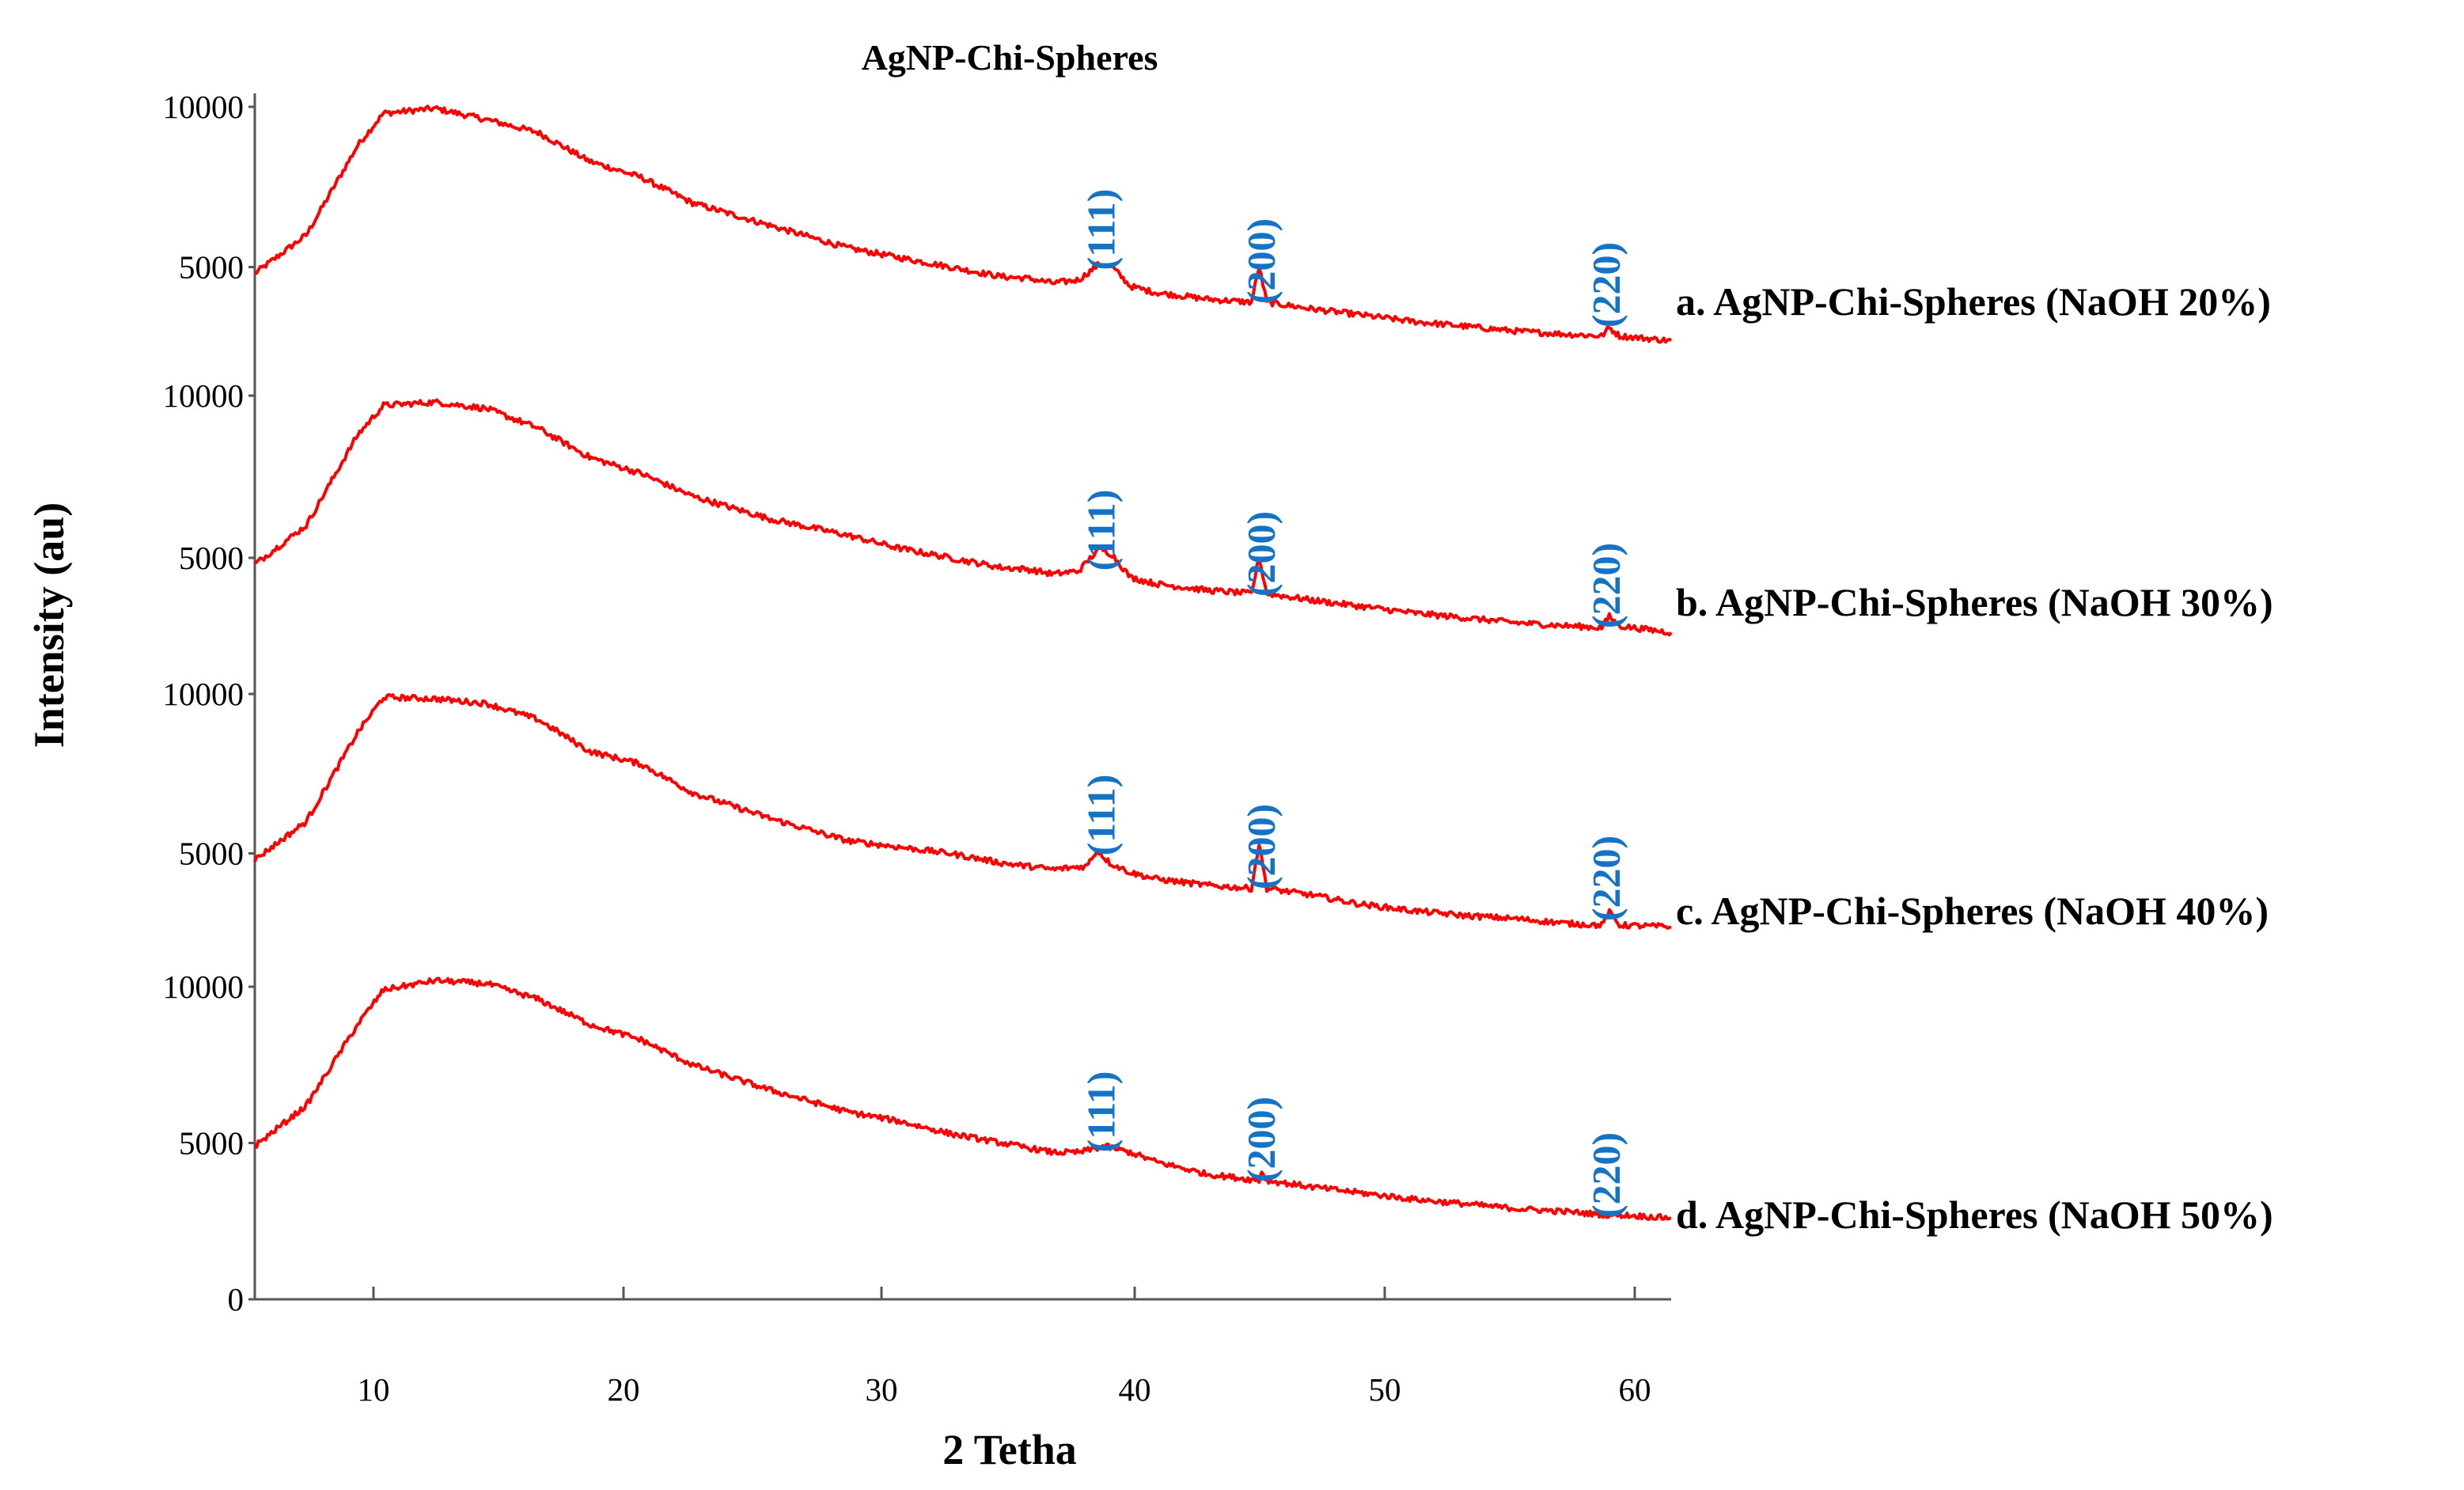 This screenshot has height=1490, width=2464. Describe the element at coordinates (374, 1389) in the screenshot. I see `x-tick-label: 10` at that location.